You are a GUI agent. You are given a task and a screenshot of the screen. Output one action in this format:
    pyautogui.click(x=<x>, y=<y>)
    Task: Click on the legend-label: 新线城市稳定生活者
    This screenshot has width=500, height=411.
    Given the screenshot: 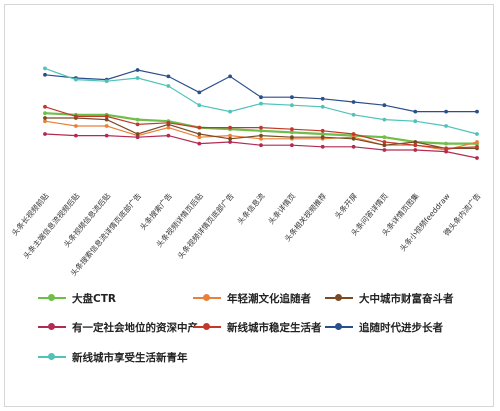 What is the action you would take?
    pyautogui.click(x=274, y=327)
    